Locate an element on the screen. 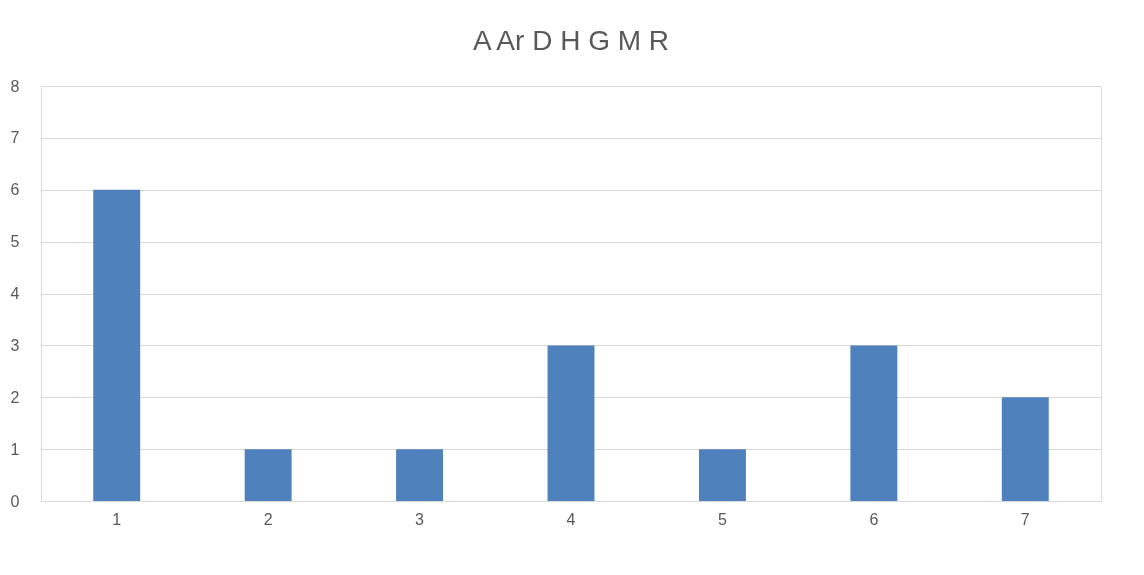 The width and height of the screenshot is (1144, 575). x-tick-label: 5 is located at coordinates (722, 519).